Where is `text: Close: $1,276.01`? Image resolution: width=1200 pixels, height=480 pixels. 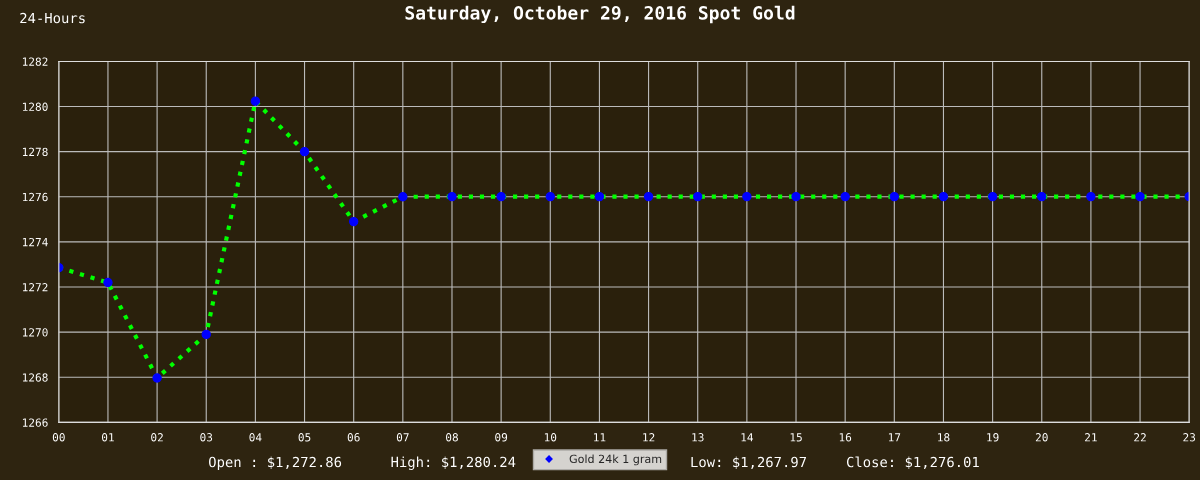
text: Close: $1,276.01 is located at coordinates (912, 463).